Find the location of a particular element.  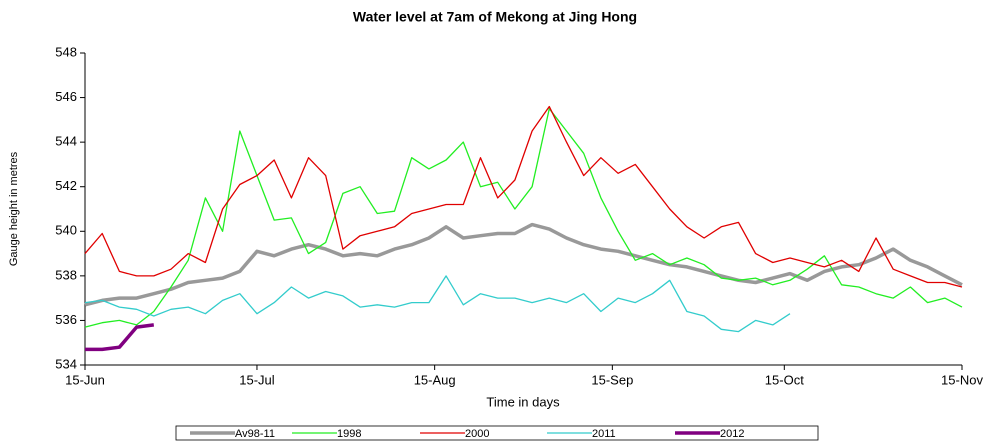

x-tick-label: 15-Nov is located at coordinates (962, 379).